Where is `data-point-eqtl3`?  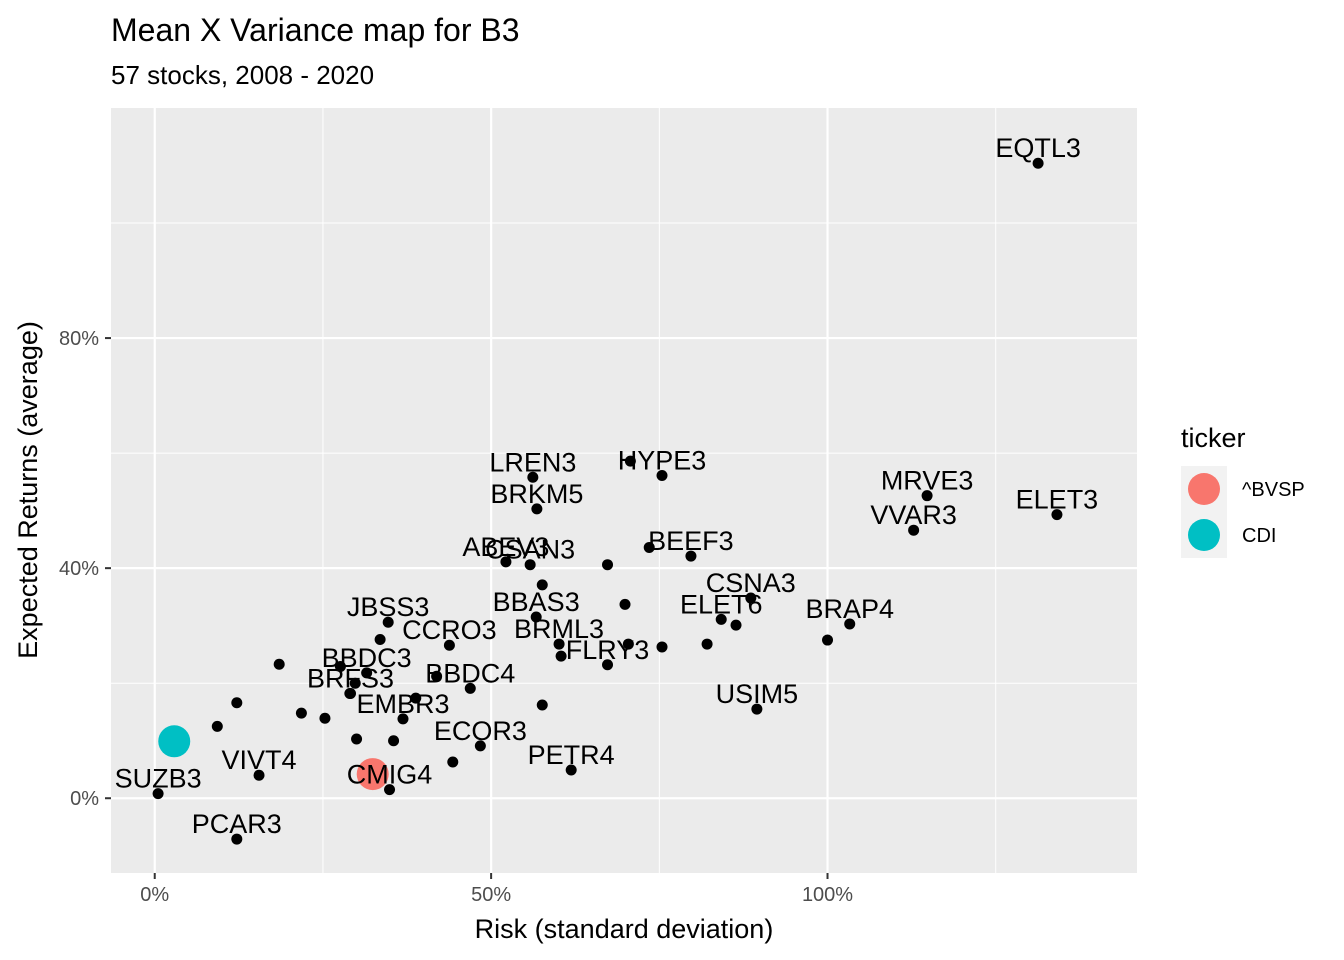
data-point-eqtl3 is located at coordinates (1038, 163).